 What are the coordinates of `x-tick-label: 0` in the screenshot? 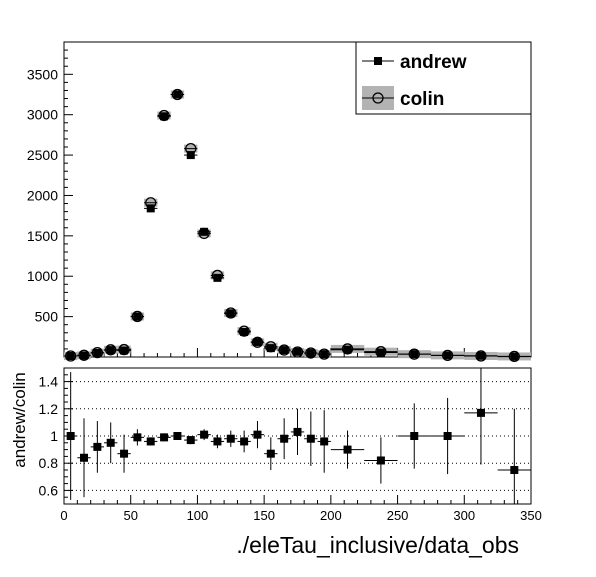 It's located at (63, 515).